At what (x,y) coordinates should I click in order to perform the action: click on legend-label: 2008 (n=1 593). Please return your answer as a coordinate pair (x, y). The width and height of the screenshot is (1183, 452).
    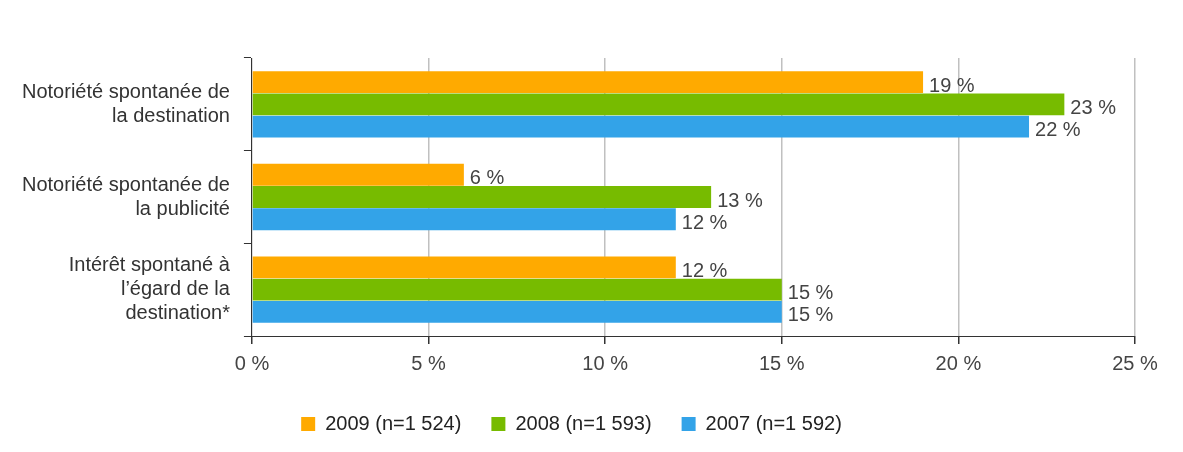
    Looking at the image, I should click on (583, 422).